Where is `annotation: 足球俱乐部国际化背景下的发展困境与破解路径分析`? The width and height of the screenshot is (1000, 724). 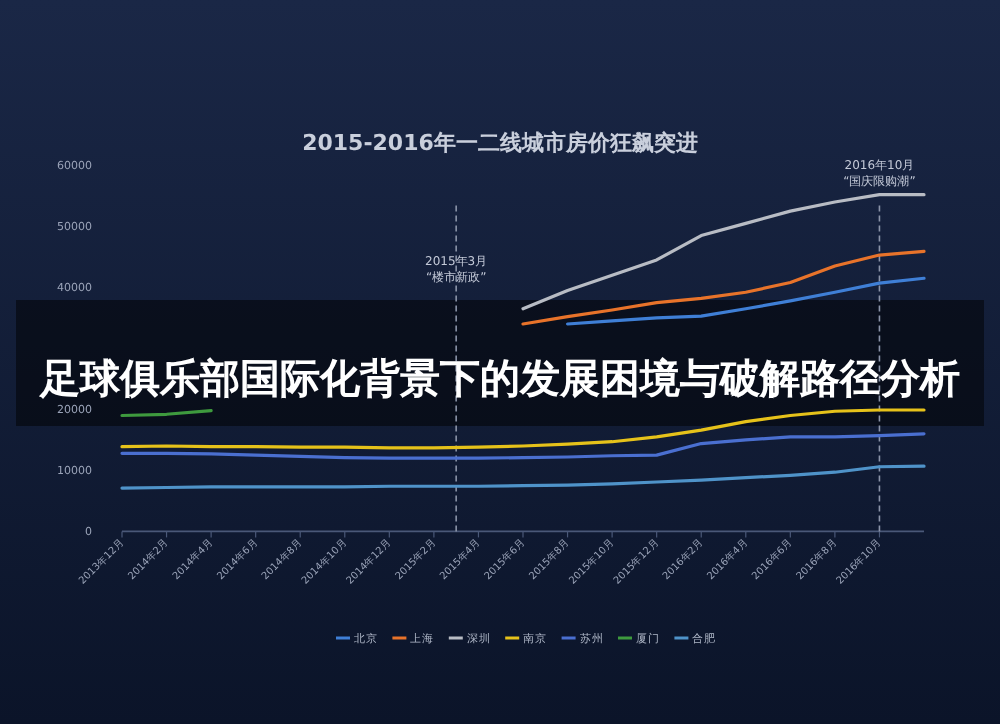 annotation: 足球俱乐部国际化背景下的发展困境与破解路径分析 is located at coordinates (499, 378).